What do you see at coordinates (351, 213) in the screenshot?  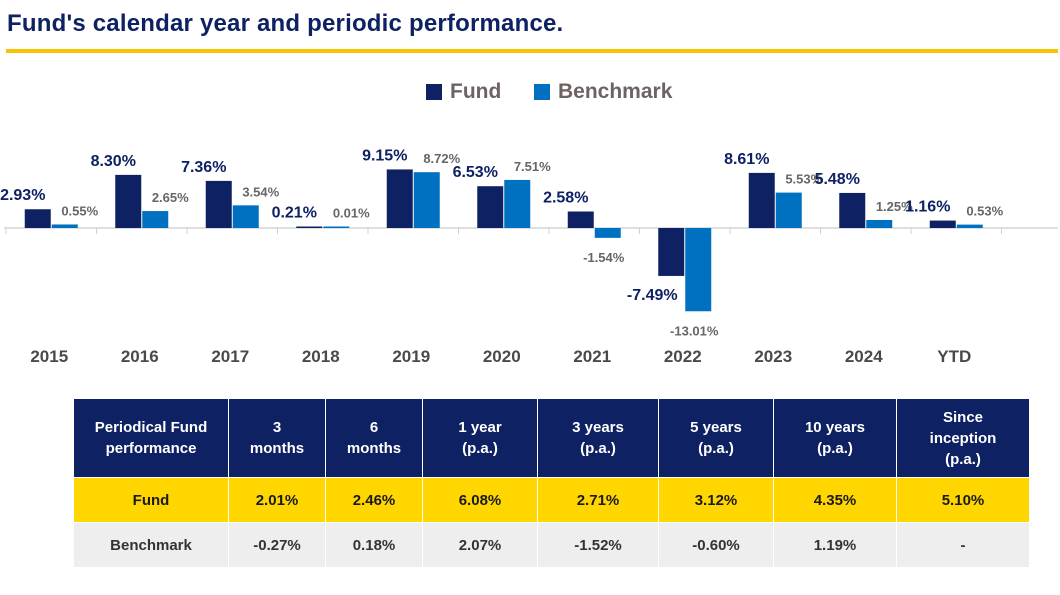 I see `data-label-benchmark-2018: 0.01%` at bounding box center [351, 213].